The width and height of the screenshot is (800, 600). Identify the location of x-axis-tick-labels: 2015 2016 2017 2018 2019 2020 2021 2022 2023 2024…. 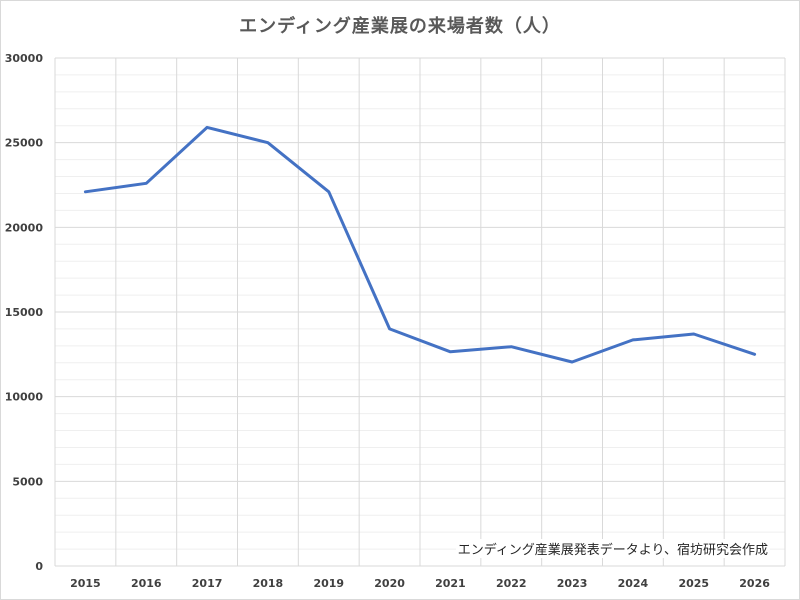
(420, 583).